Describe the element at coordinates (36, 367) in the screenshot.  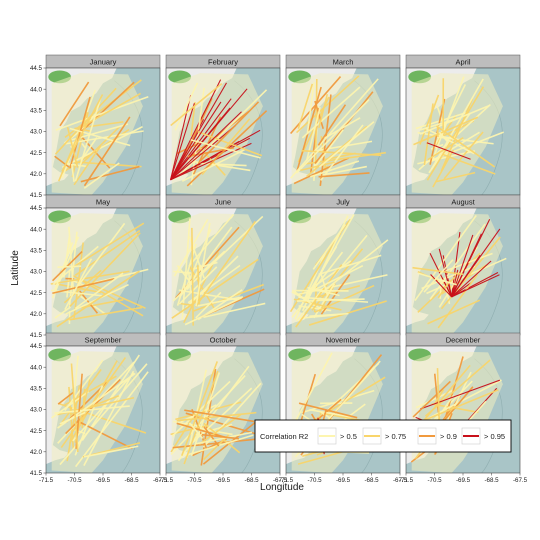
I see `y-tick-label: 44.0` at that location.